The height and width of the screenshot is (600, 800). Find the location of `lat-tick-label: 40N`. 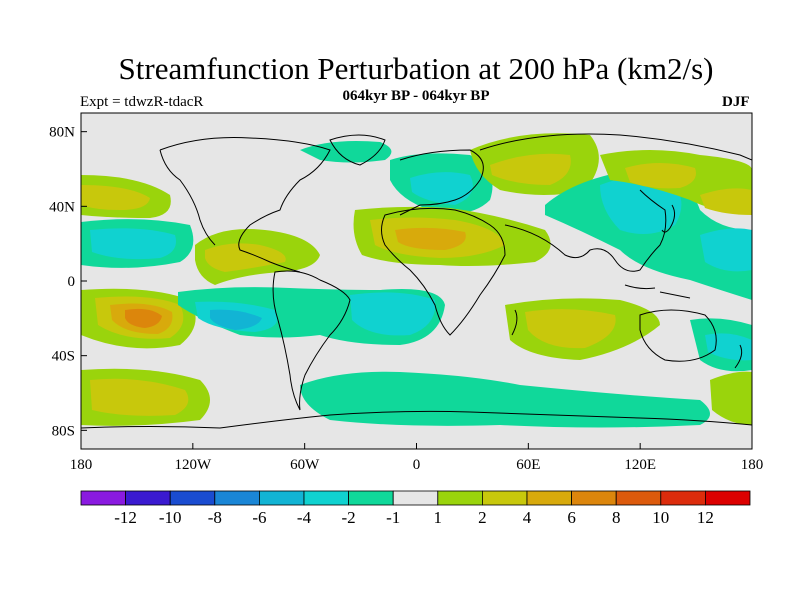

lat-tick-label: 40N is located at coordinates (62, 207).